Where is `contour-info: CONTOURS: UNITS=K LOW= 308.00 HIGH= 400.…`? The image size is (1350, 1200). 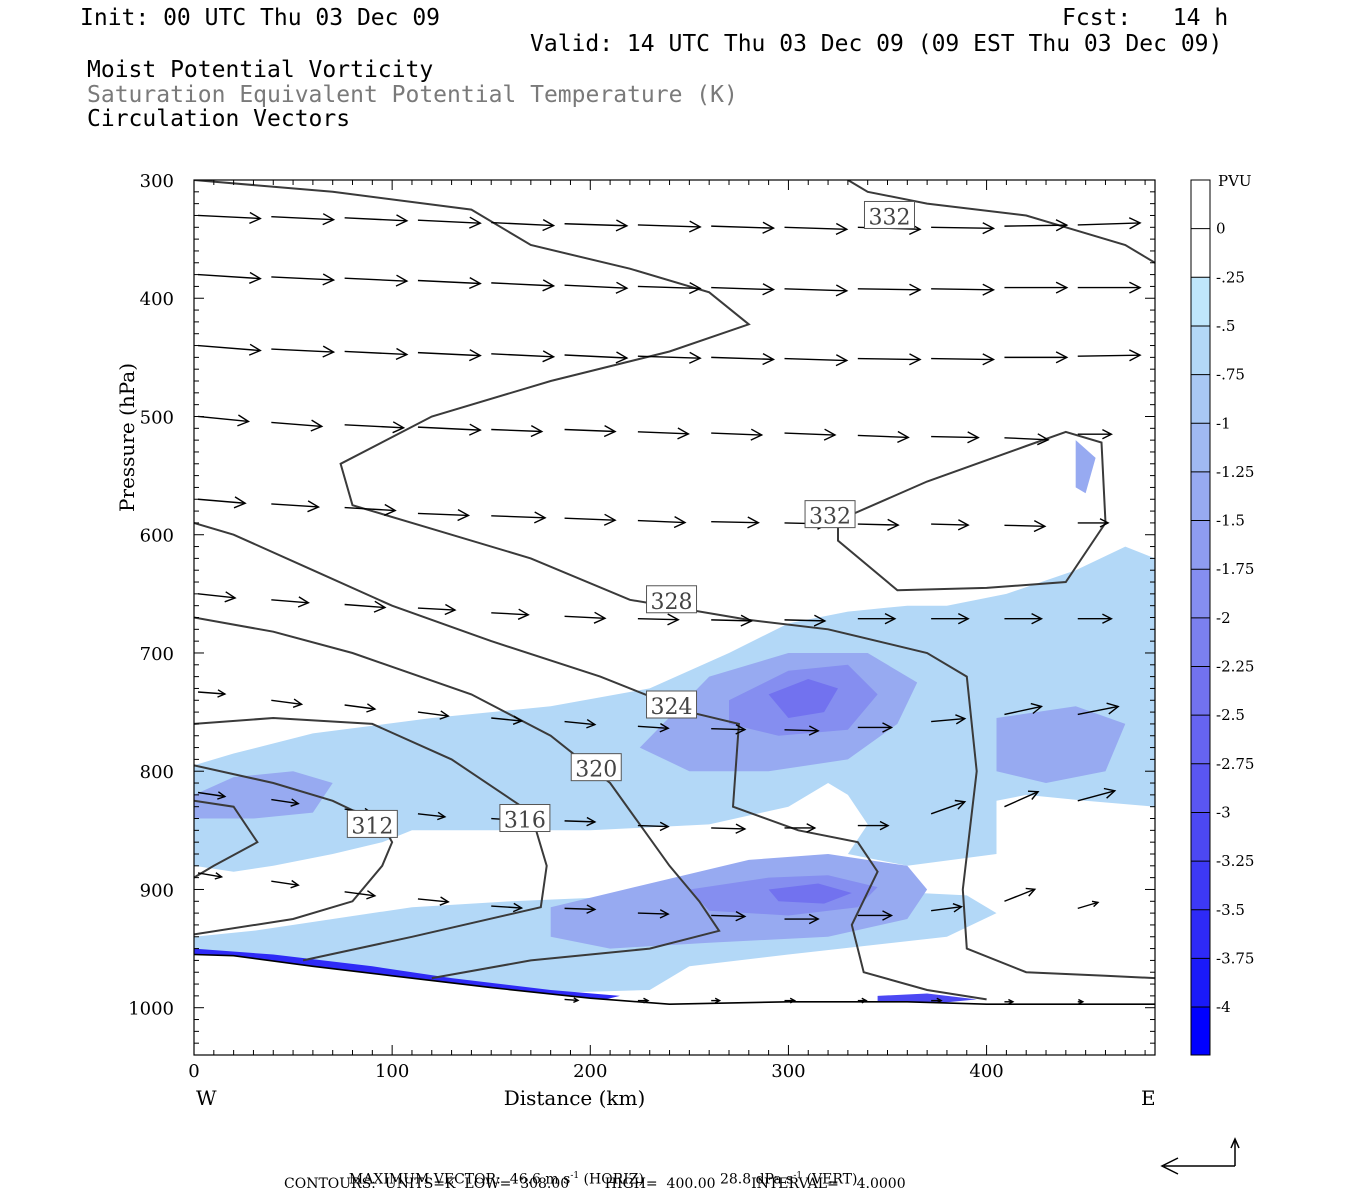
contour-info: CONTOURS: UNITS=K LOW= 308.00 HIGH= 400.… is located at coordinates (595, 1184).